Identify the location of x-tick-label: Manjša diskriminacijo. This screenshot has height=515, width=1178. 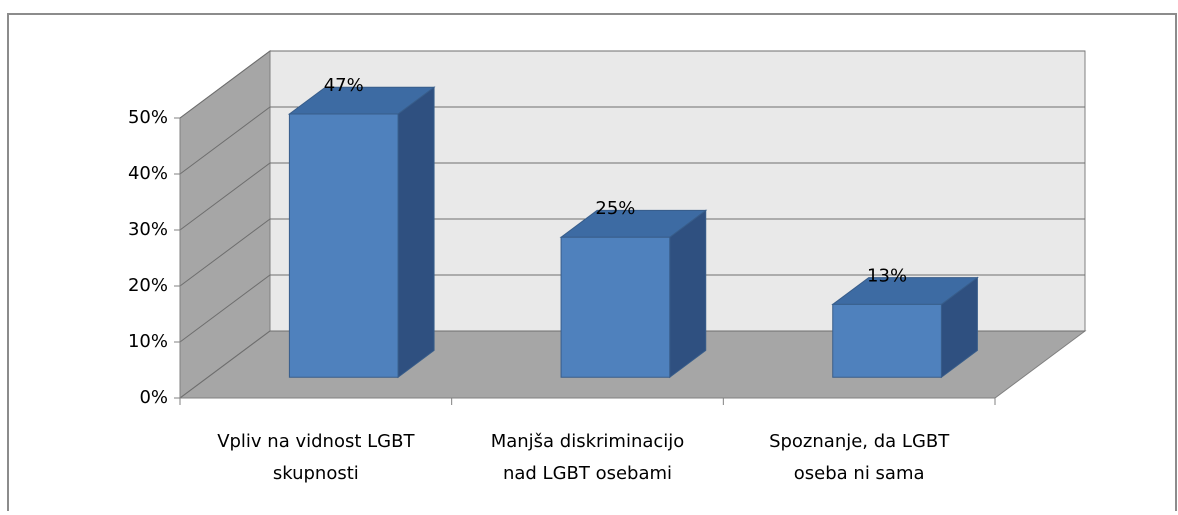
(588, 441).